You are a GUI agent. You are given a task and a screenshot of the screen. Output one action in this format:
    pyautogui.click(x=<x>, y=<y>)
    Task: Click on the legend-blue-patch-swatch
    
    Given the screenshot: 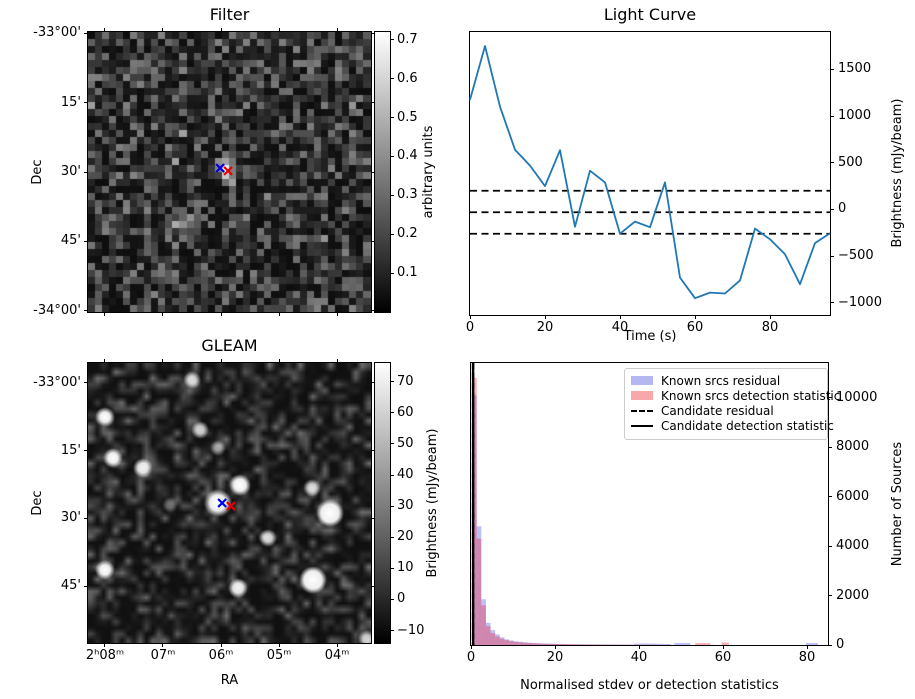 What is the action you would take?
    pyautogui.click(x=642, y=380)
    